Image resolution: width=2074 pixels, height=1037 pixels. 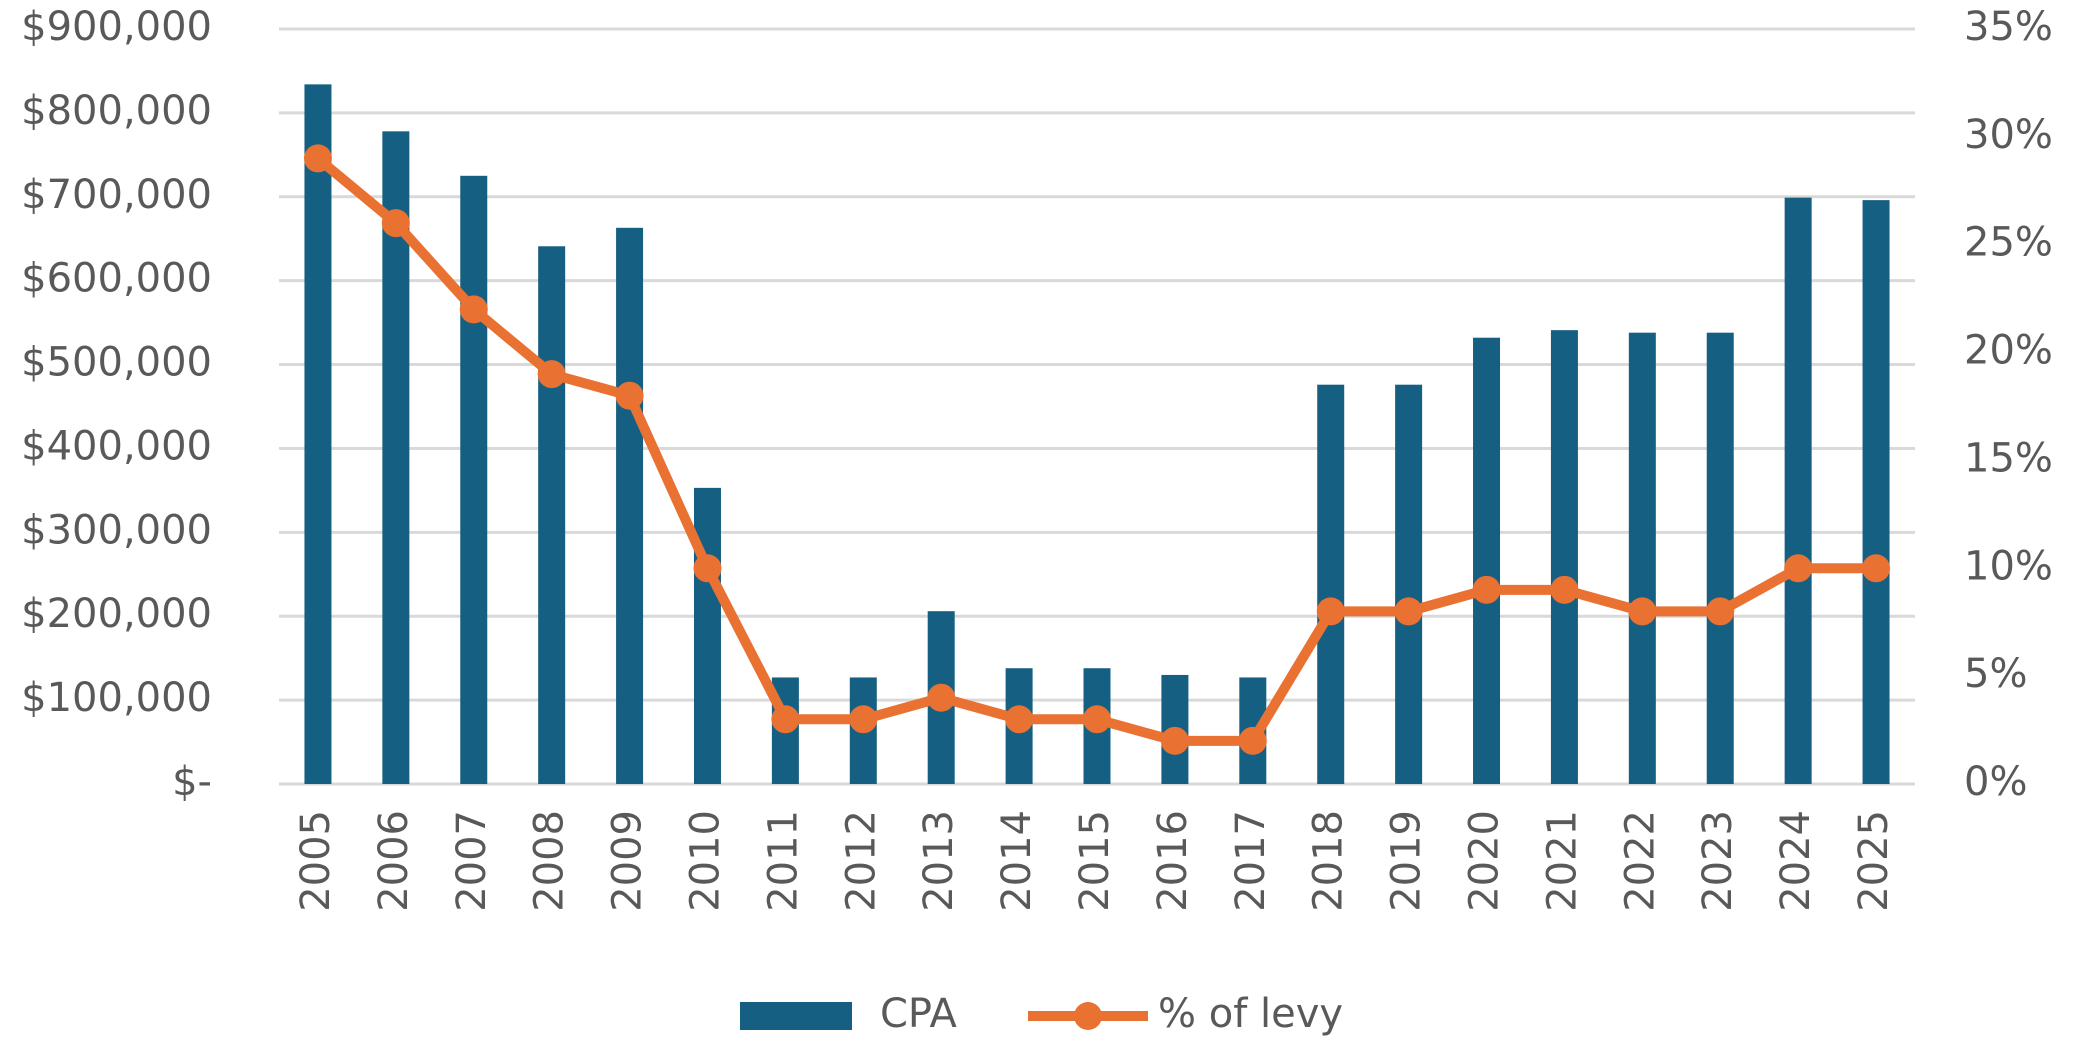 I want to click on y-tick-label: $300,000, so click(x=116, y=530).